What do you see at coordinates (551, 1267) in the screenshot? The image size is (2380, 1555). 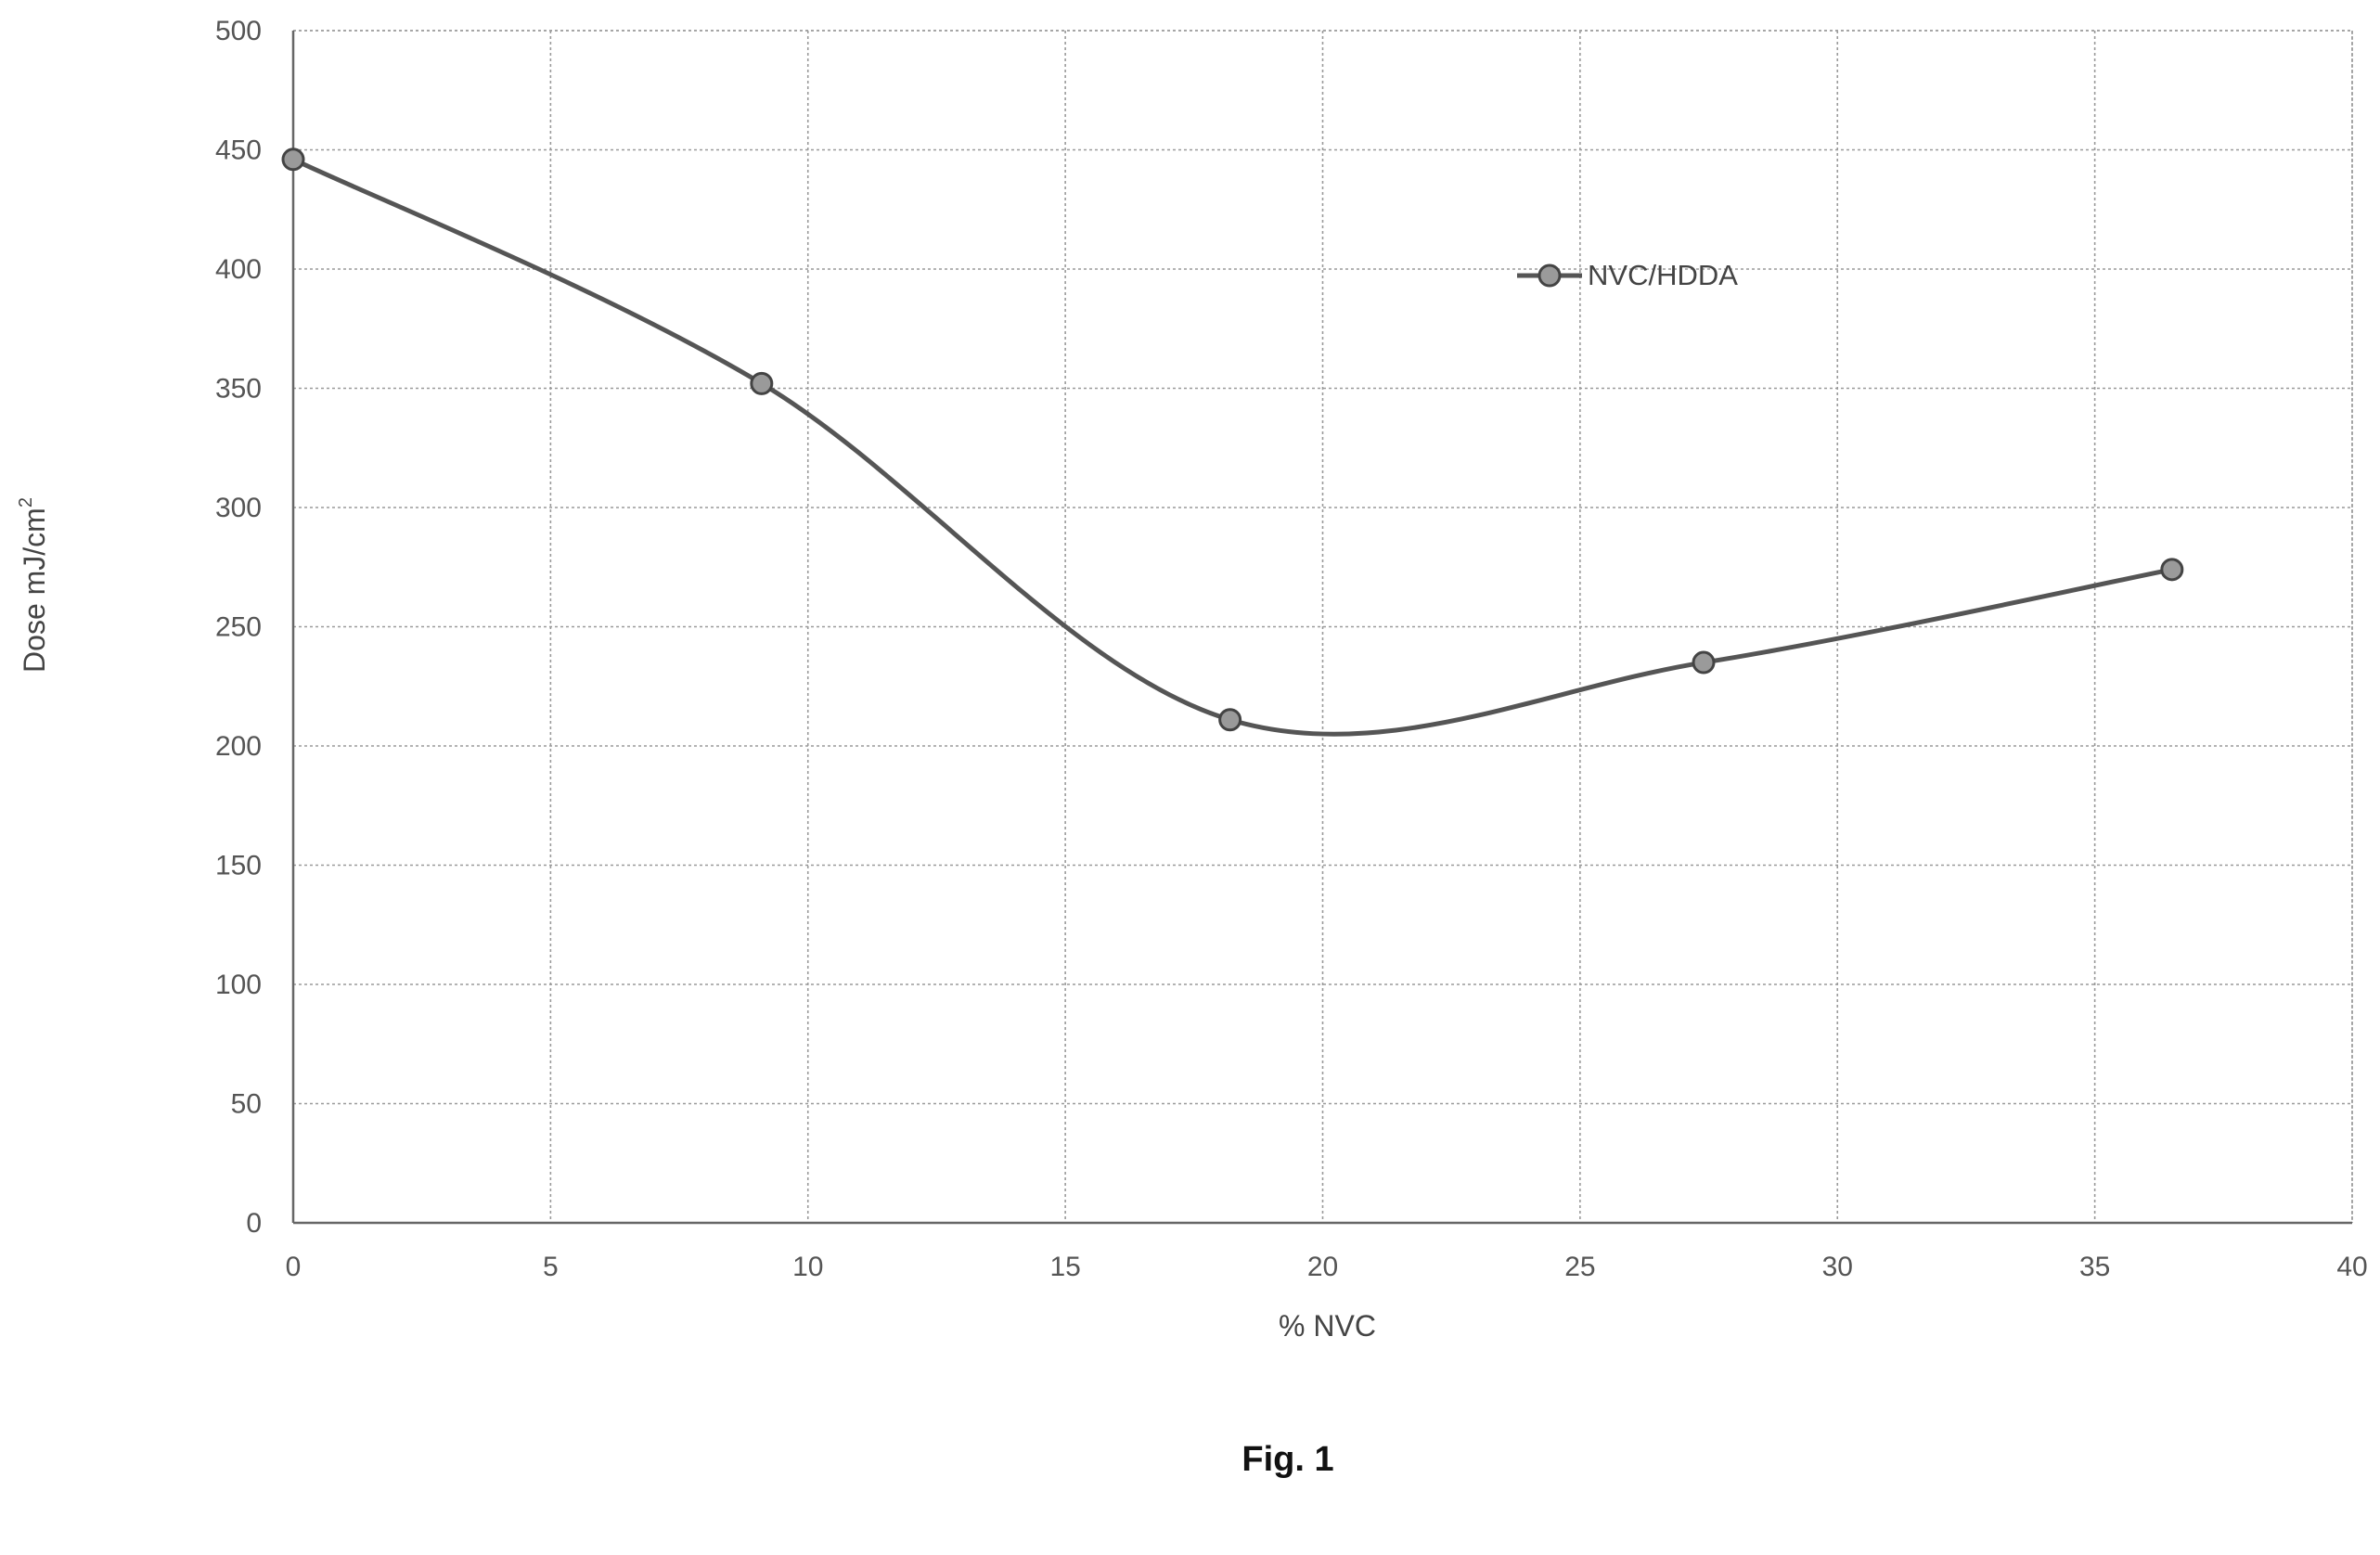 I see `x-tick-label: 5` at bounding box center [551, 1267].